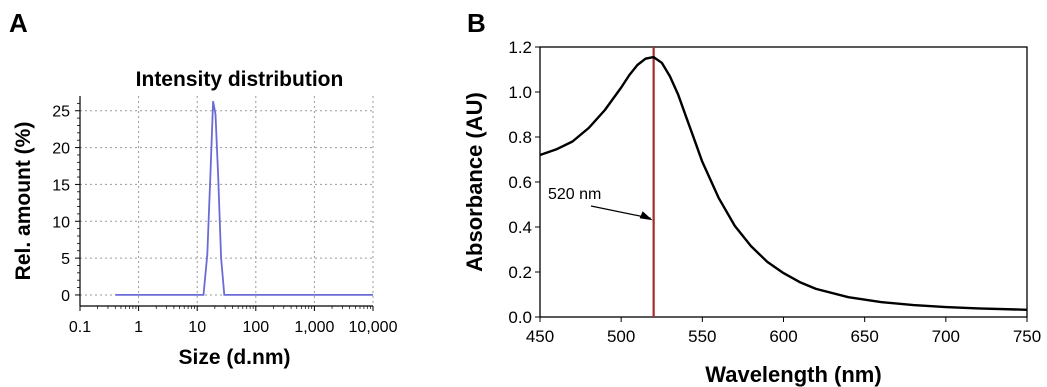 Image resolution: width=1047 pixels, height=387 pixels. Describe the element at coordinates (520, 227) in the screenshot. I see `y-tick-label: 0.4` at that location.